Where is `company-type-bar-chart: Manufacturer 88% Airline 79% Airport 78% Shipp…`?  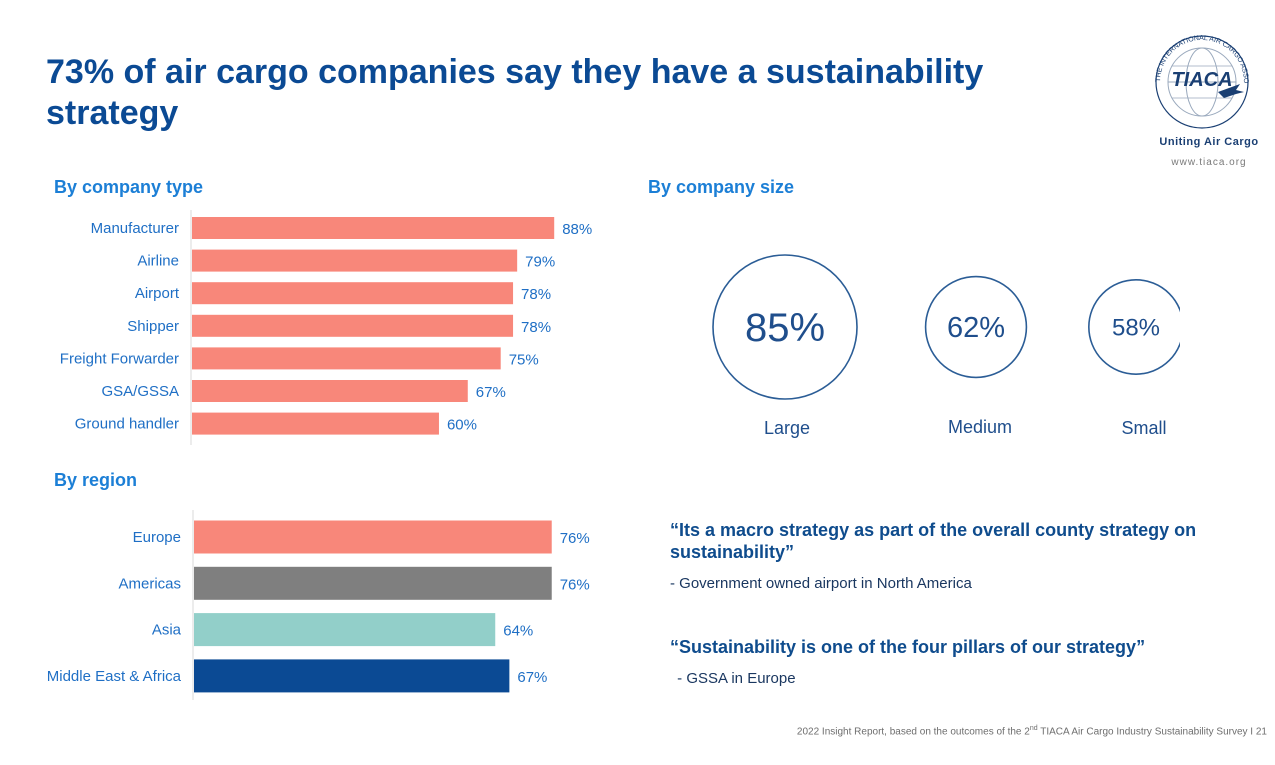
company-type-bar-chart: Manufacturer 88% Airline 79% Airport 78% Shipp… is located at coordinates (326, 327).